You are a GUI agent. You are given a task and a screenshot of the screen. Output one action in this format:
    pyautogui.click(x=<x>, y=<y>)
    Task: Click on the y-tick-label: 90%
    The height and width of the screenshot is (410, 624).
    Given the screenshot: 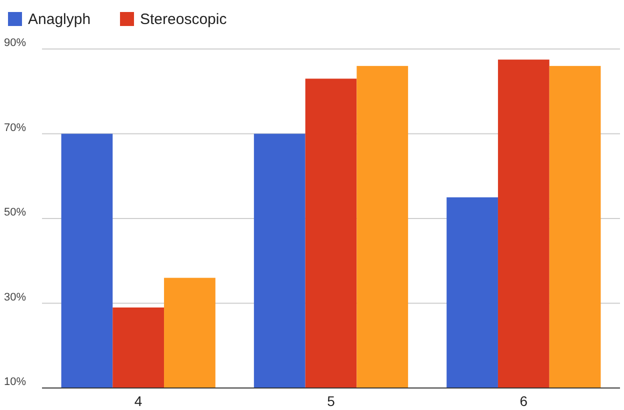 What is the action you would take?
    pyautogui.click(x=15, y=43)
    